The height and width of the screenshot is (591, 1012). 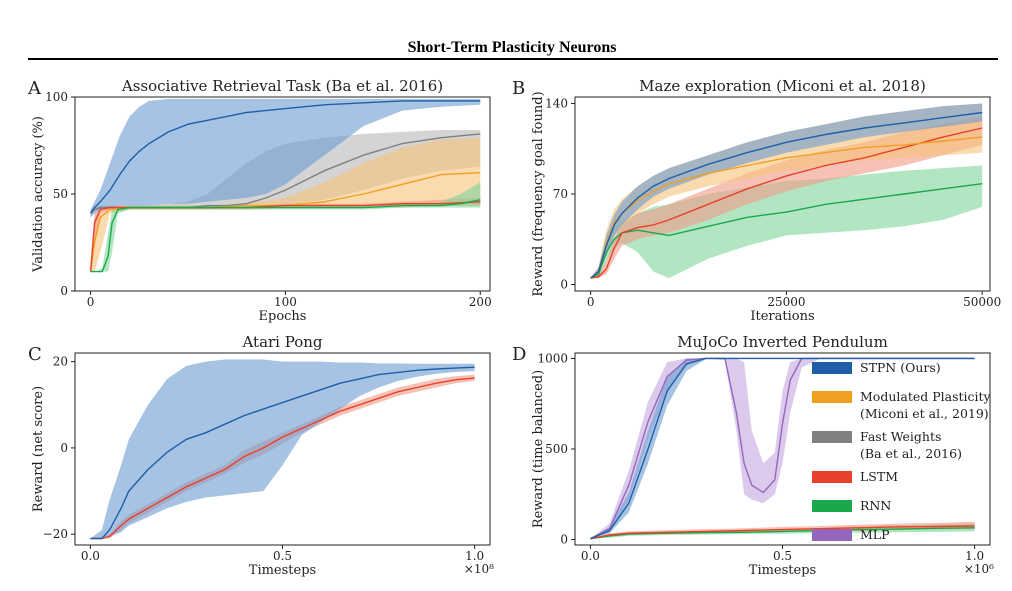 I want to click on panel-letter: C, so click(x=35, y=354).